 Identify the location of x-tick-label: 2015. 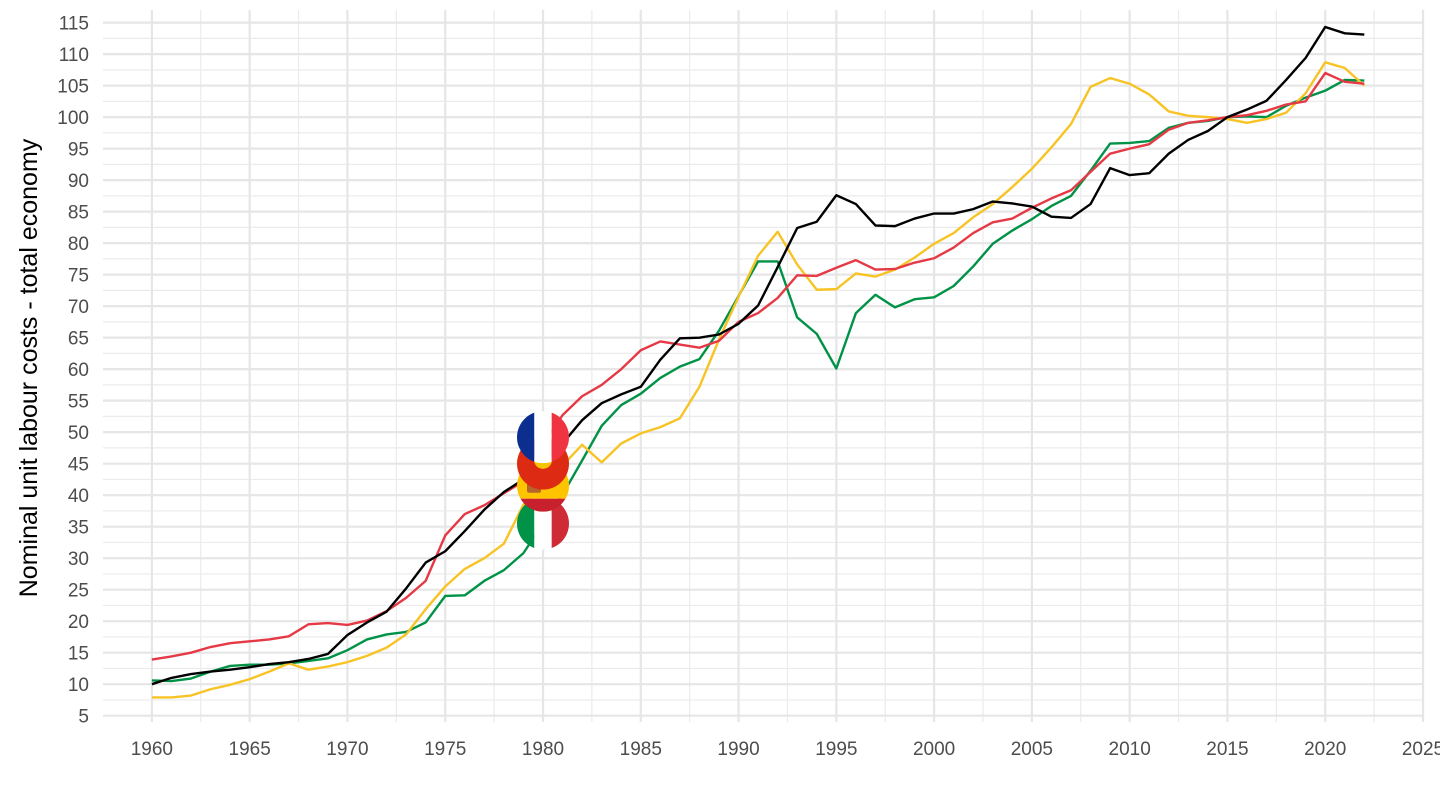
(1227, 749).